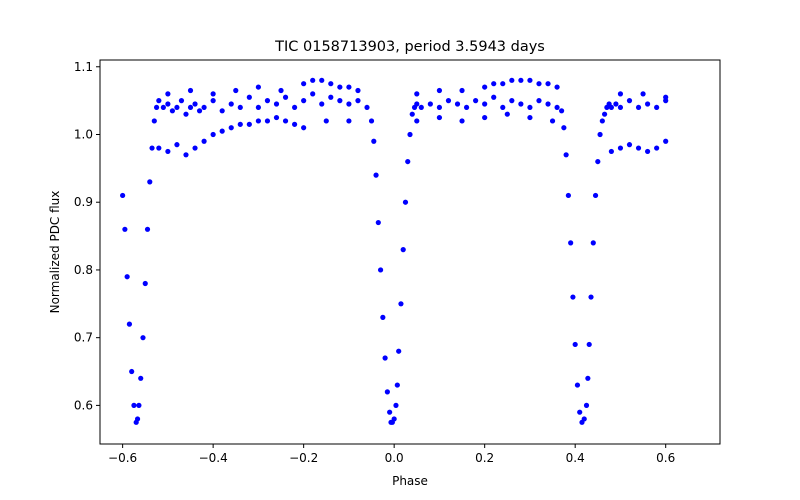  Describe the element at coordinates (83, 202) in the screenshot. I see `y-tick-label: 0.9` at that location.